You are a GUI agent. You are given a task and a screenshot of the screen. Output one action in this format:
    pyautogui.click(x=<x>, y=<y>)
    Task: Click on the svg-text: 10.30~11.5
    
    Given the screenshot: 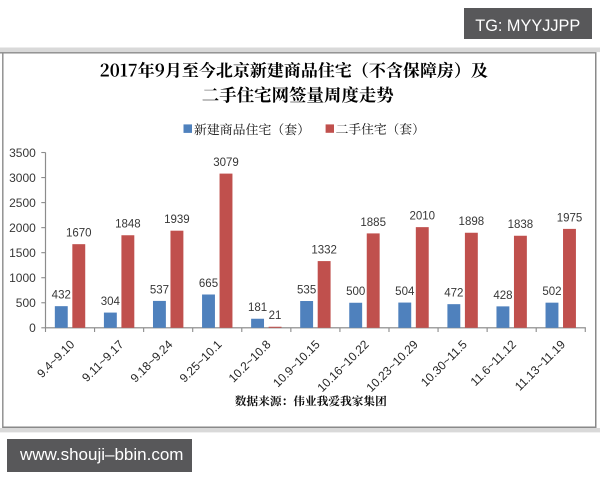 What is the action you would take?
    pyautogui.click(x=444, y=363)
    